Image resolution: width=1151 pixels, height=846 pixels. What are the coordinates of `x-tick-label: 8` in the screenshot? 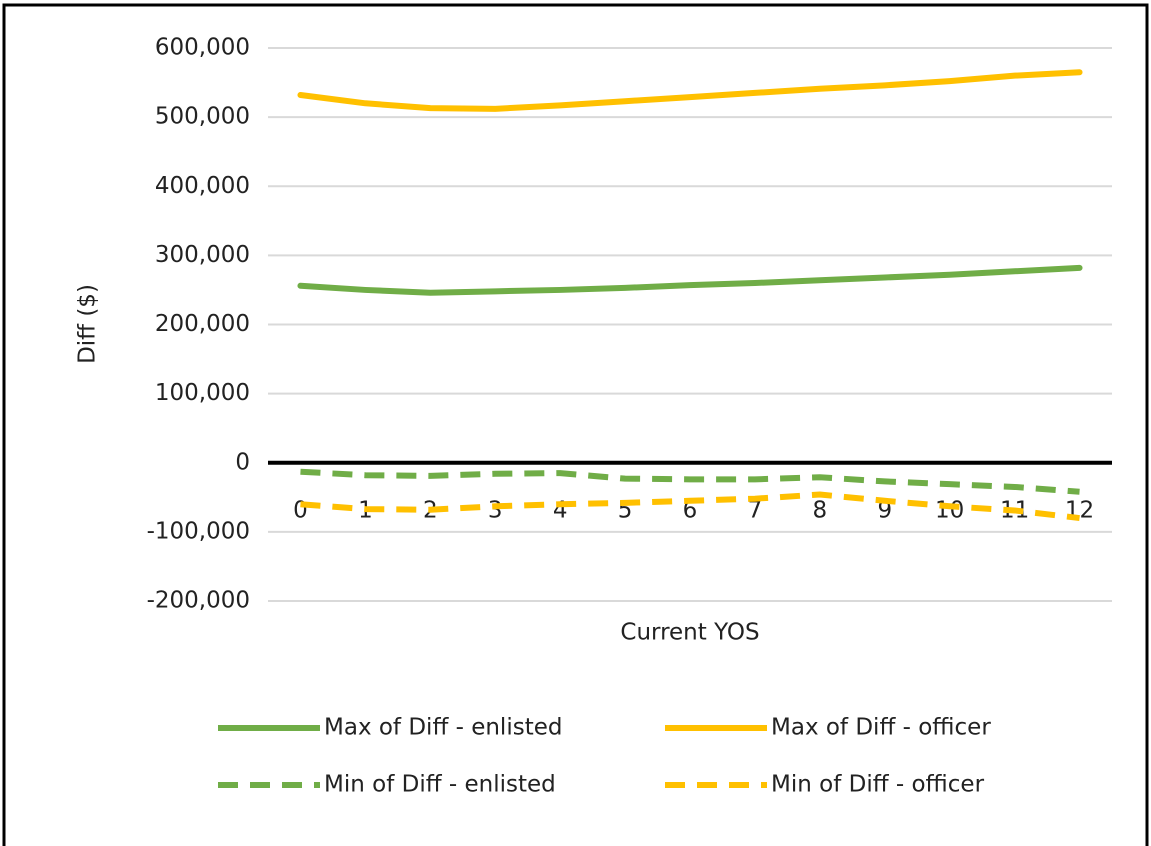 It's located at (820, 510).